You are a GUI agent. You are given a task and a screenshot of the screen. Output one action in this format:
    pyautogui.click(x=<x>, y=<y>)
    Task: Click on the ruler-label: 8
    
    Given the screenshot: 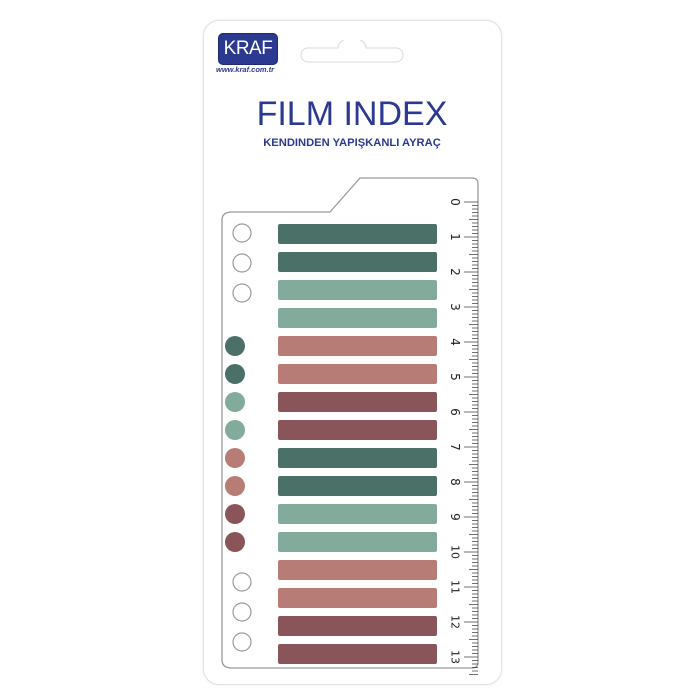 What is the action you would take?
    pyautogui.click(x=455, y=482)
    